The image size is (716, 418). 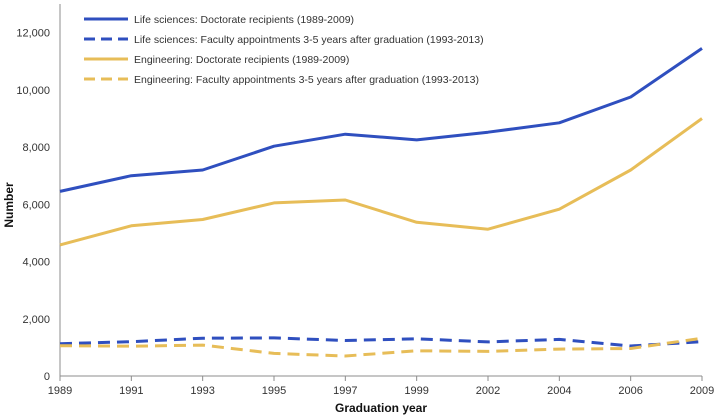 What do you see at coordinates (131, 391) in the screenshot?
I see `x-tick-label: 1991` at bounding box center [131, 391].